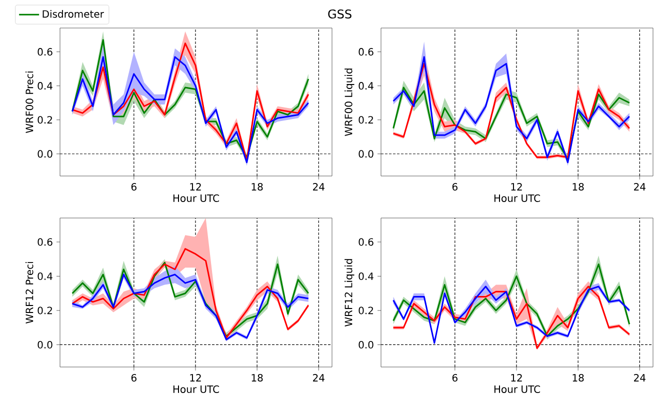 The width and height of the screenshot is (670, 406). Describe the element at coordinates (349, 102) in the screenshot. I see `y-axis-title: WRF00 Liquid` at that location.